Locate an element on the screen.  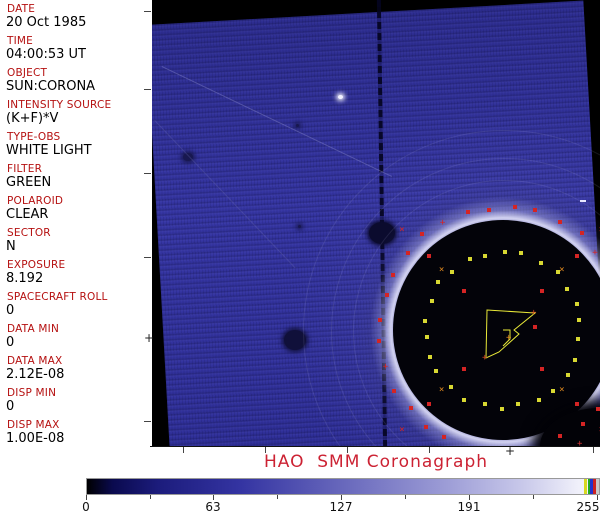
bottom-axis is located at coordinates (375, 446).